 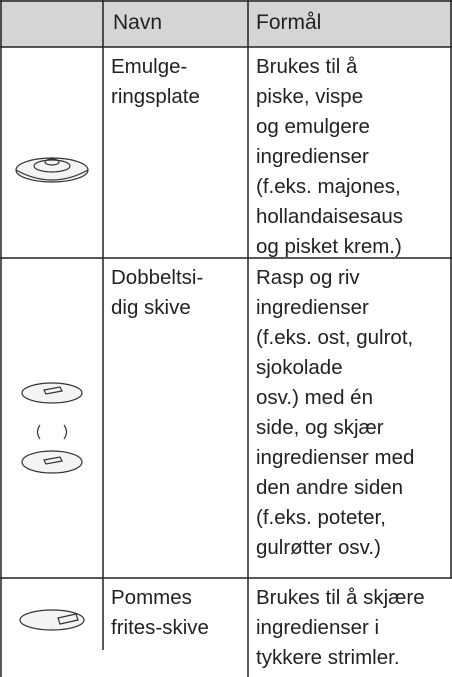 What do you see at coordinates (335, 457) in the screenshot?
I see `text-line: ingredienser med` at bounding box center [335, 457].